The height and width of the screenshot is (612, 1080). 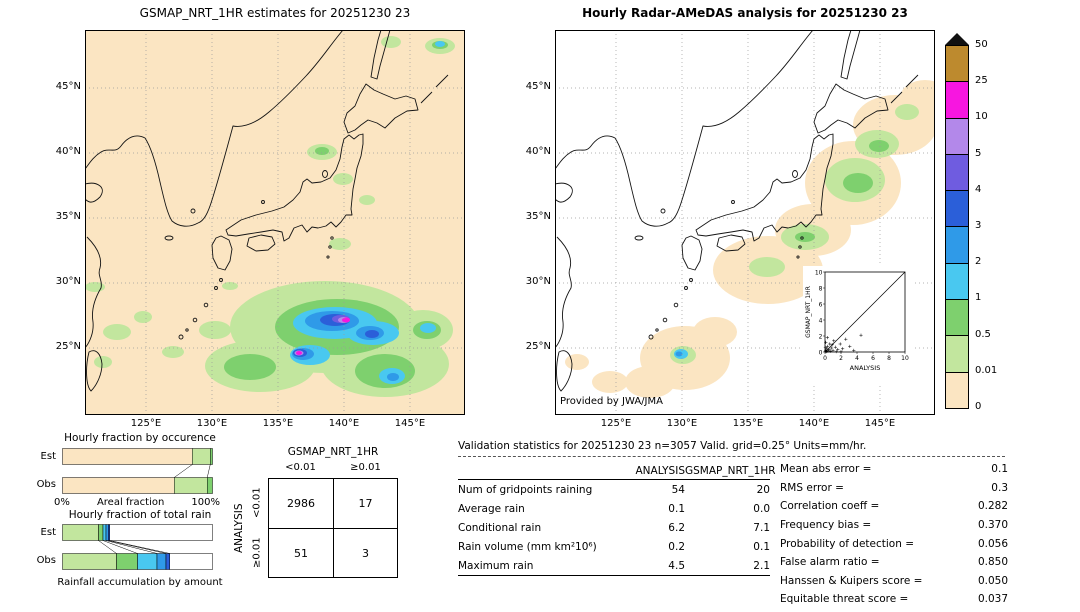 What do you see at coordinates (873, 358) in the screenshot?
I see `inset-xtick: 6` at bounding box center [873, 358].